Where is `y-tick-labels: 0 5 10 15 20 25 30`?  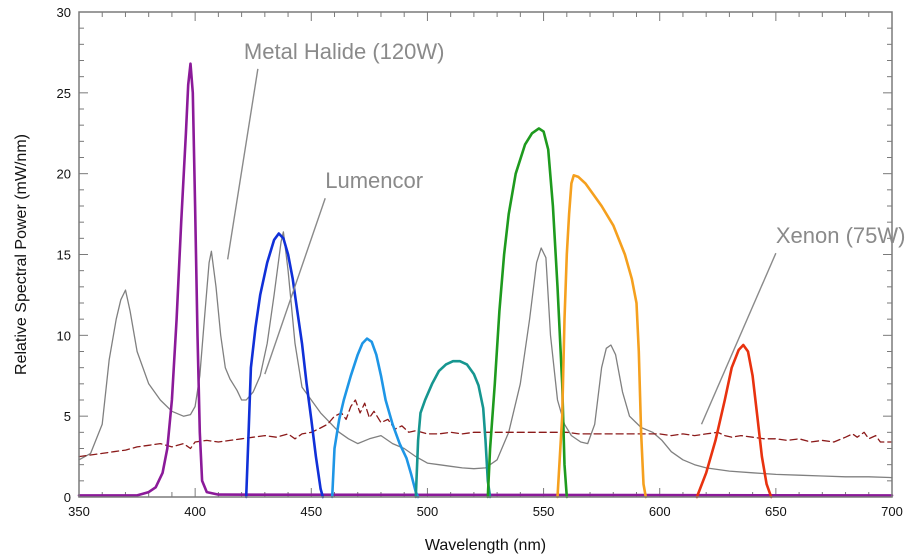
y-tick-labels: 0 5 10 15 20 25 30 is located at coordinates (64, 255).